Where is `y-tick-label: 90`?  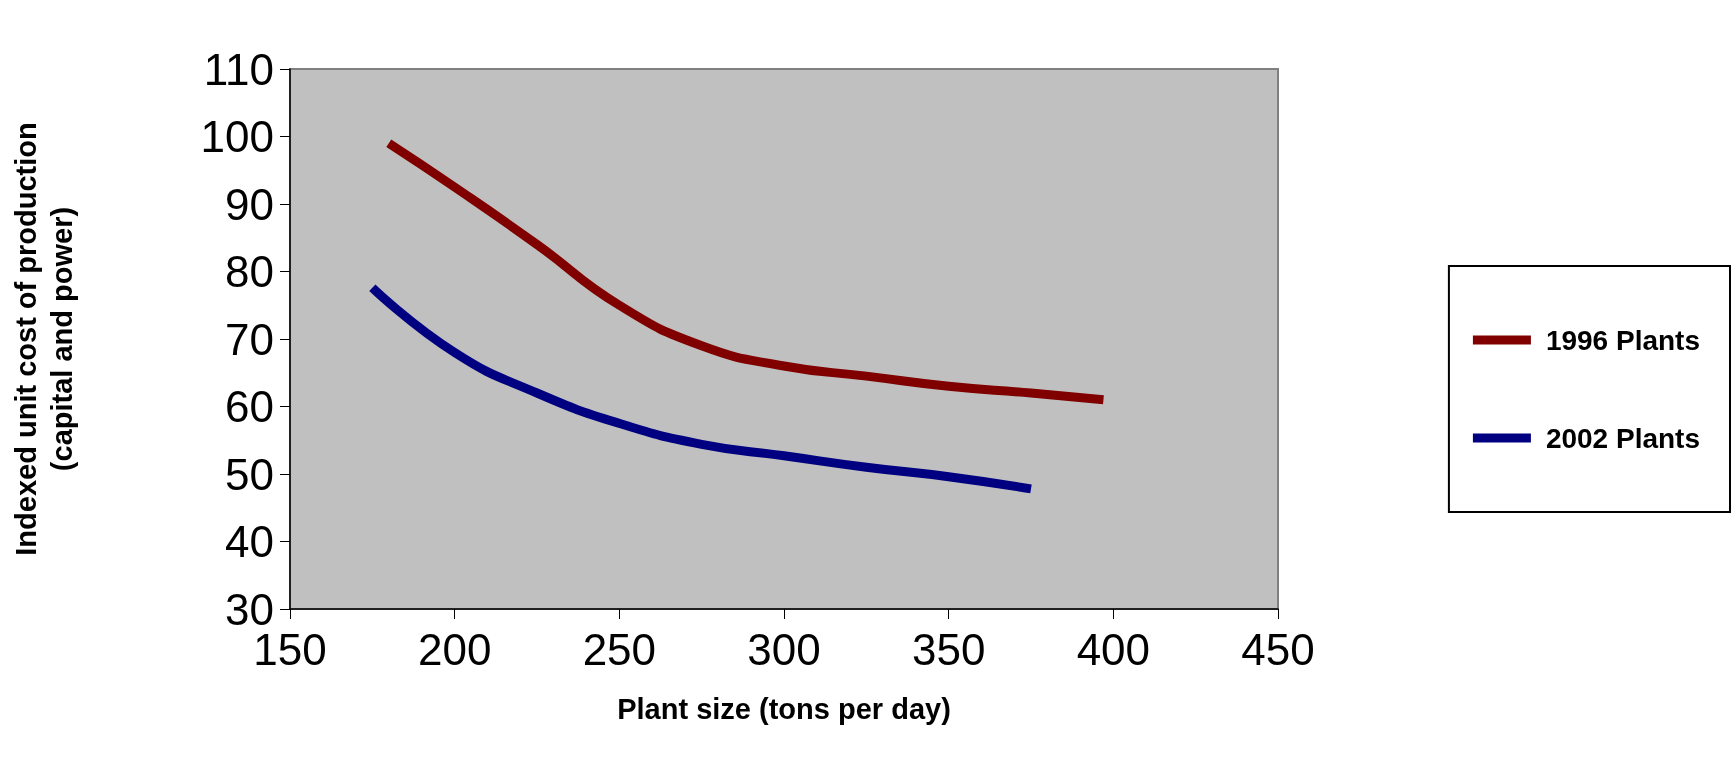 y-tick-label: 90 is located at coordinates (249, 204).